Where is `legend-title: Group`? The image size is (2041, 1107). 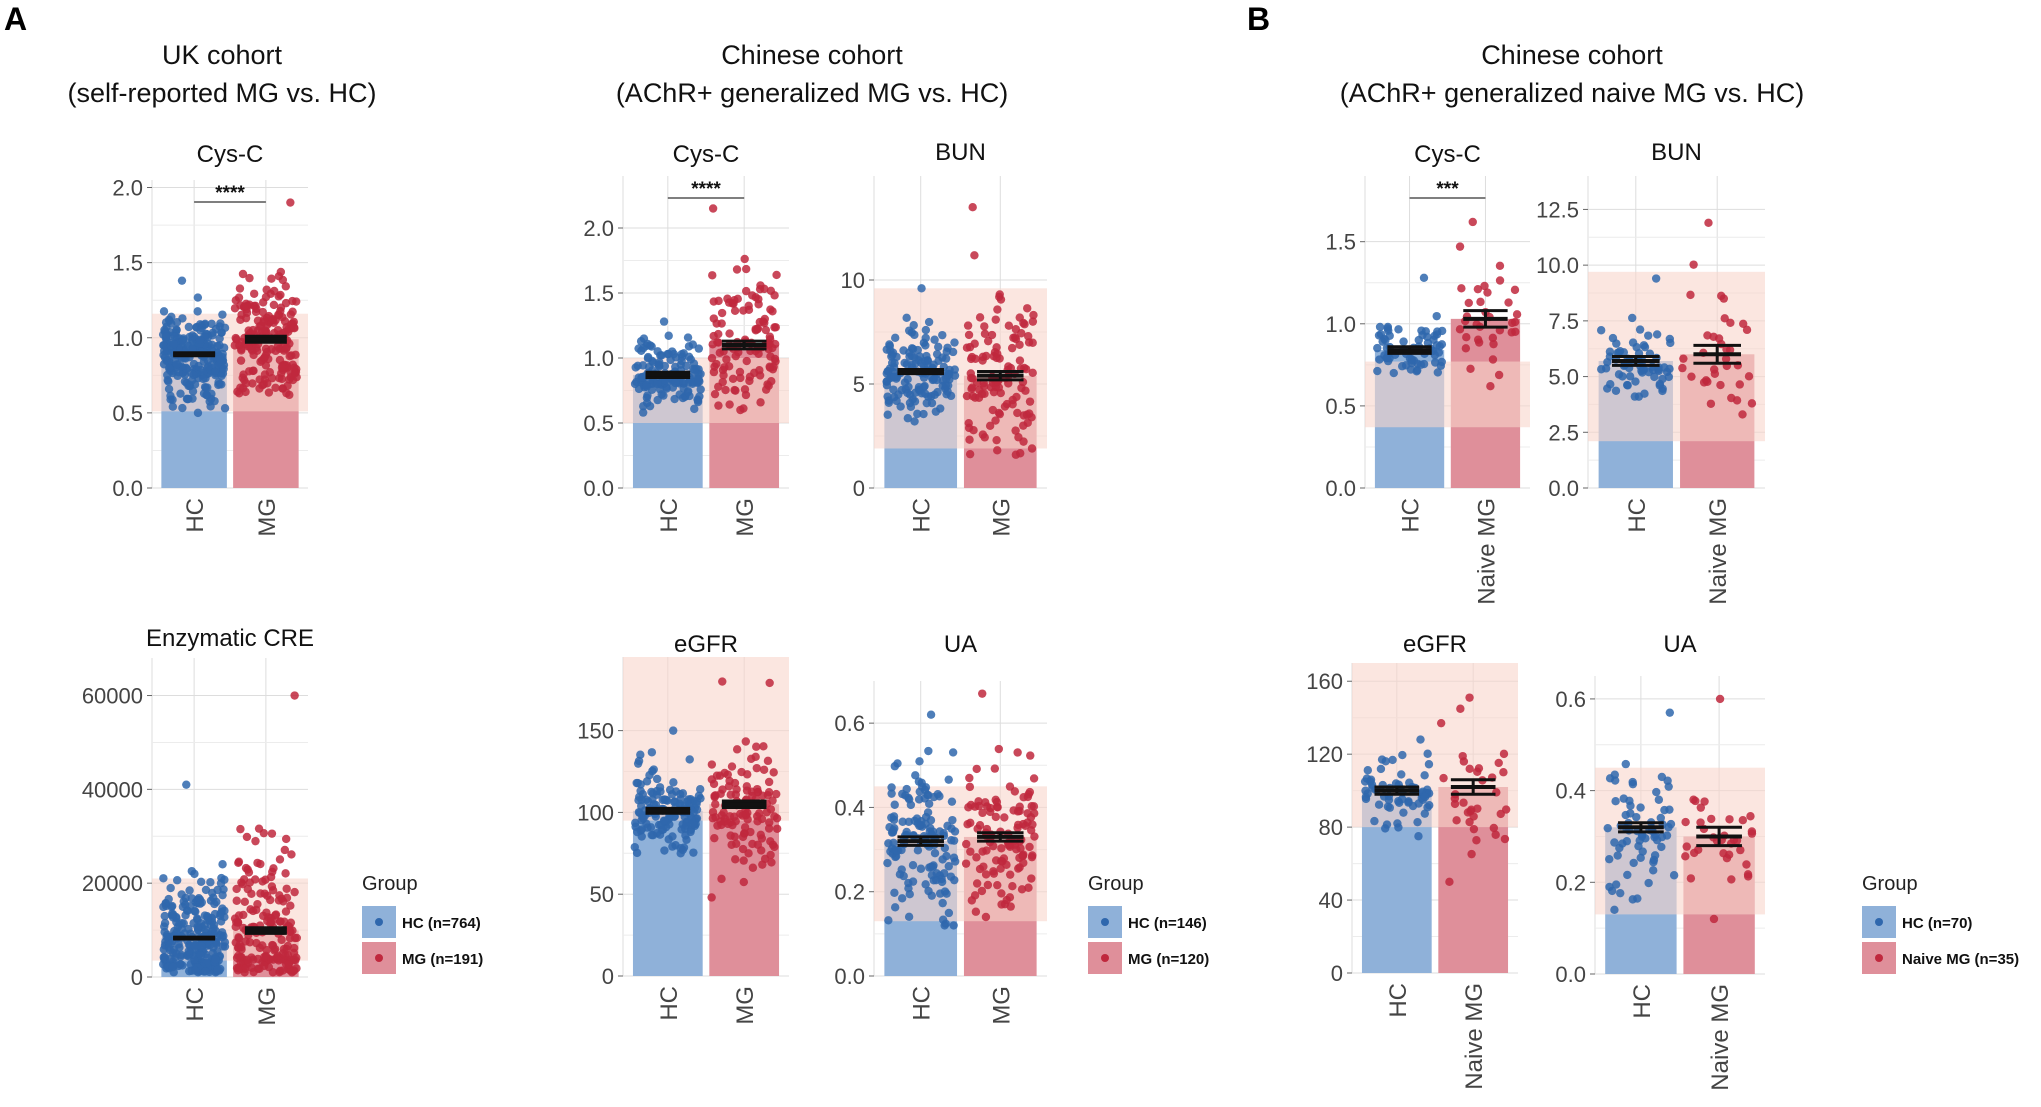
legend-title: Group is located at coordinates (390, 884).